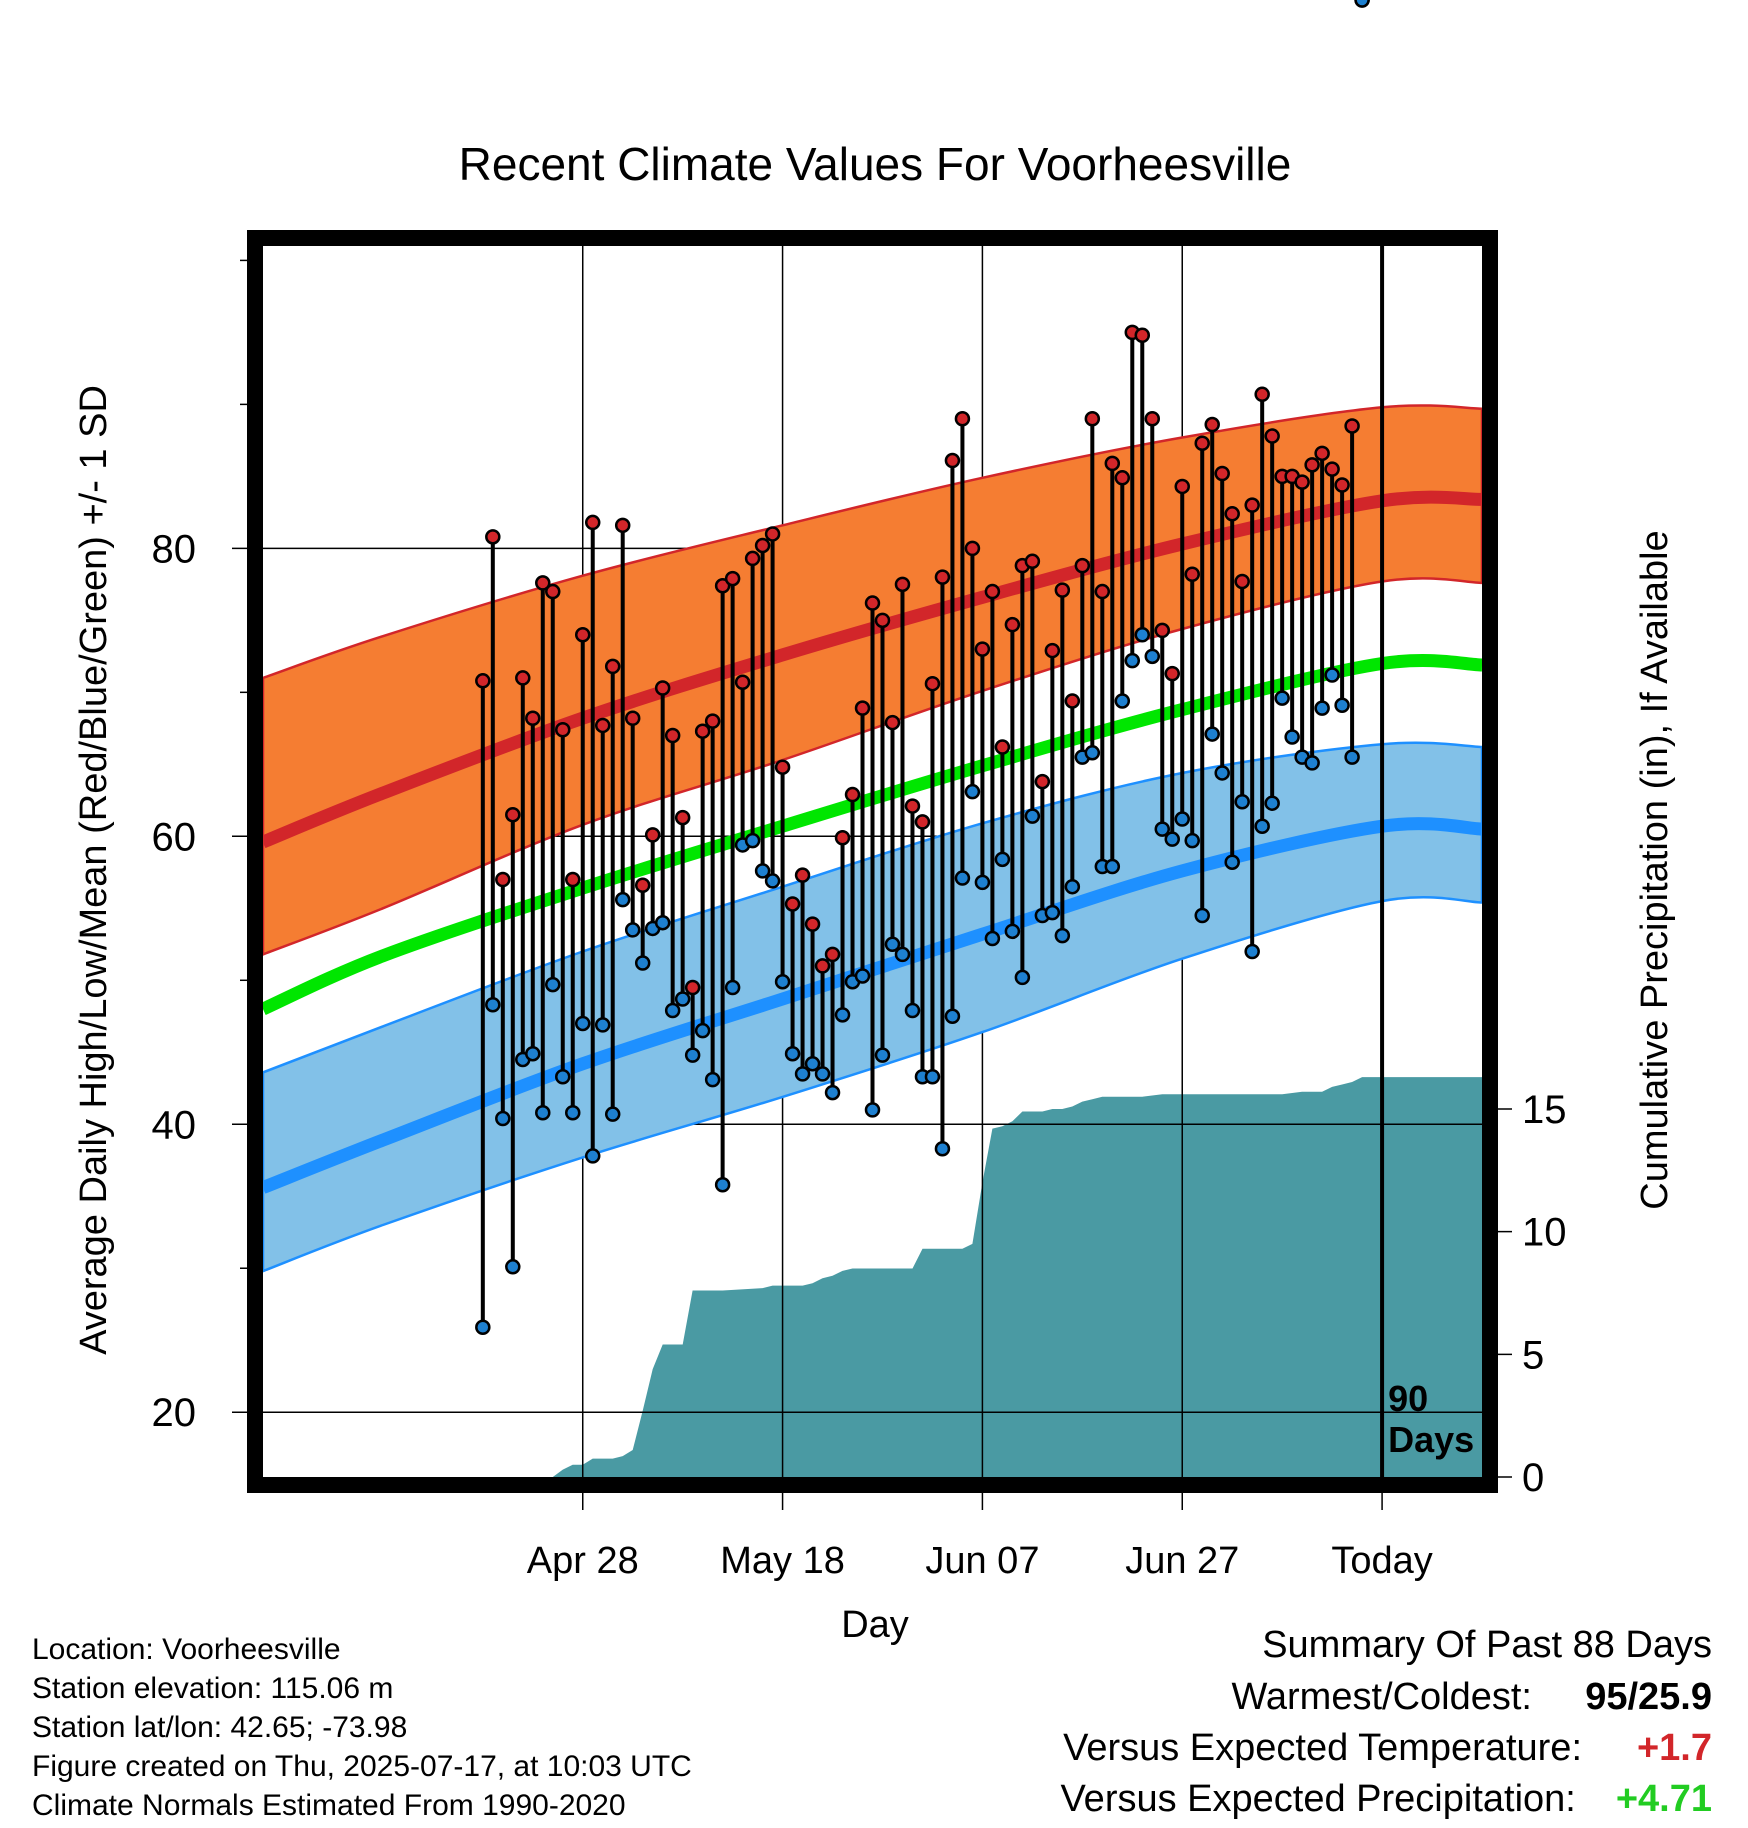  Describe the element at coordinates (1322, 1748) in the screenshot. I see `temperature-label: Versus Expected Temperature:` at that location.